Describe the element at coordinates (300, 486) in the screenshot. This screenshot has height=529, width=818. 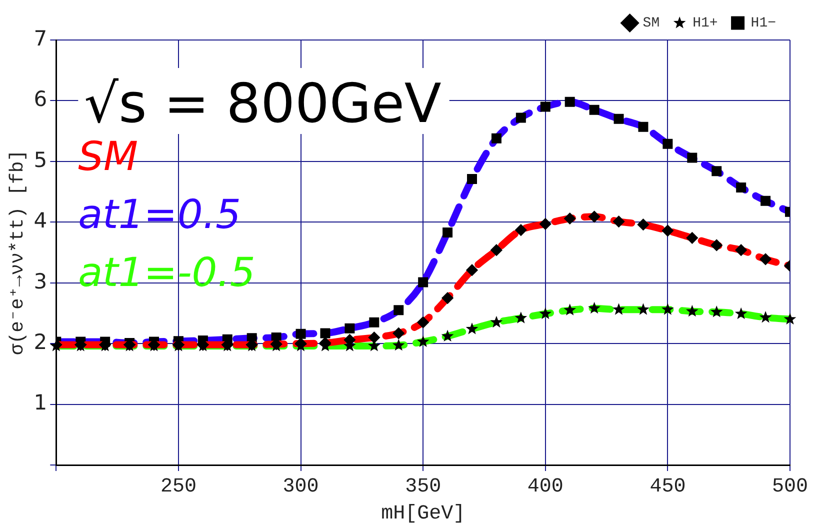
I see `x-tick-label: 300` at that location.